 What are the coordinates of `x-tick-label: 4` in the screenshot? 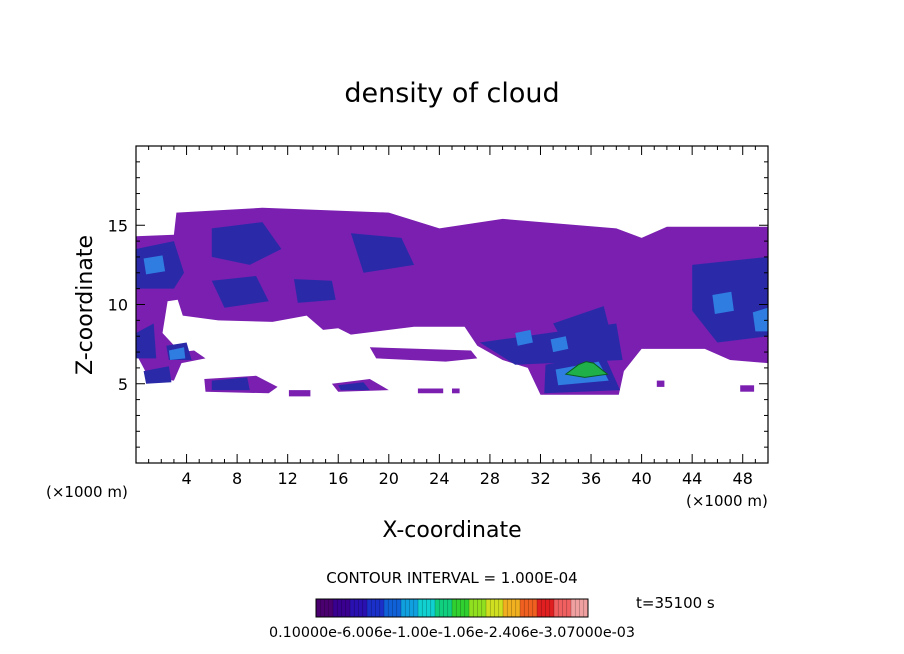 It's located at (186, 478).